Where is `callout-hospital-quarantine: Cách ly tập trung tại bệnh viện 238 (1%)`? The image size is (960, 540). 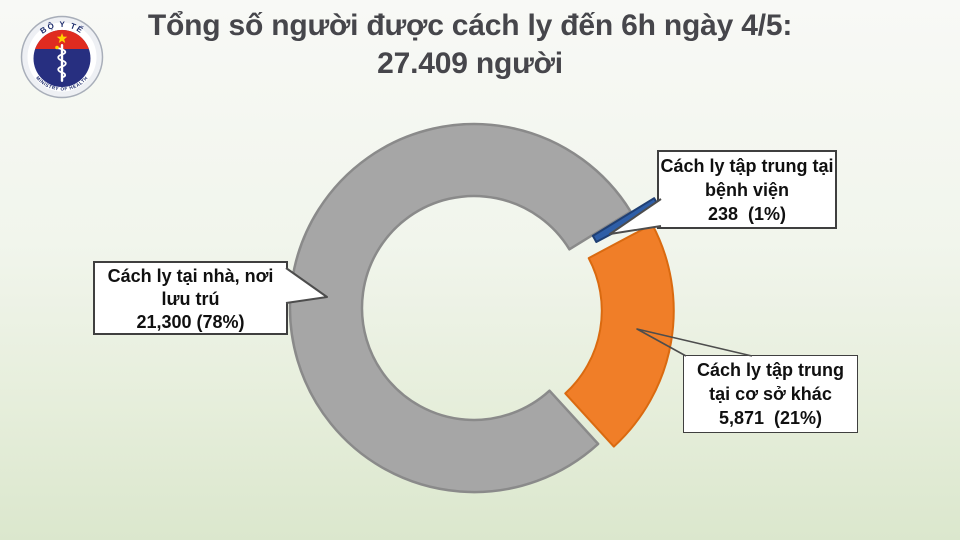
callout-hospital-quarantine: Cách ly tập trung tại bệnh viện 238 (1%) is located at coordinates (747, 189).